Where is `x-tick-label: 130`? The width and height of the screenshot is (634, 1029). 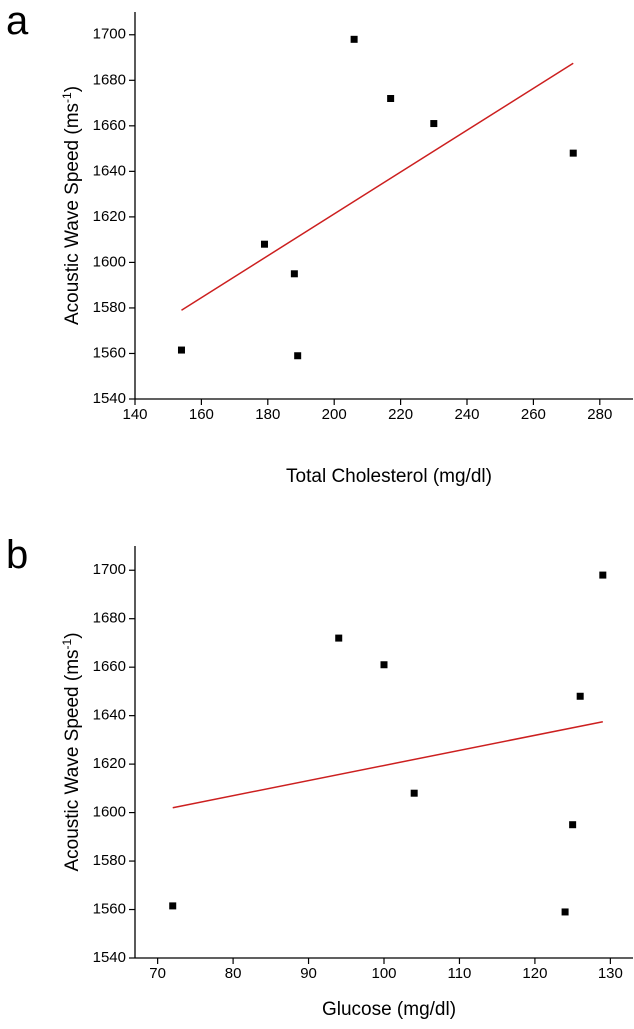
x-tick-label: 130 is located at coordinates (610, 973).